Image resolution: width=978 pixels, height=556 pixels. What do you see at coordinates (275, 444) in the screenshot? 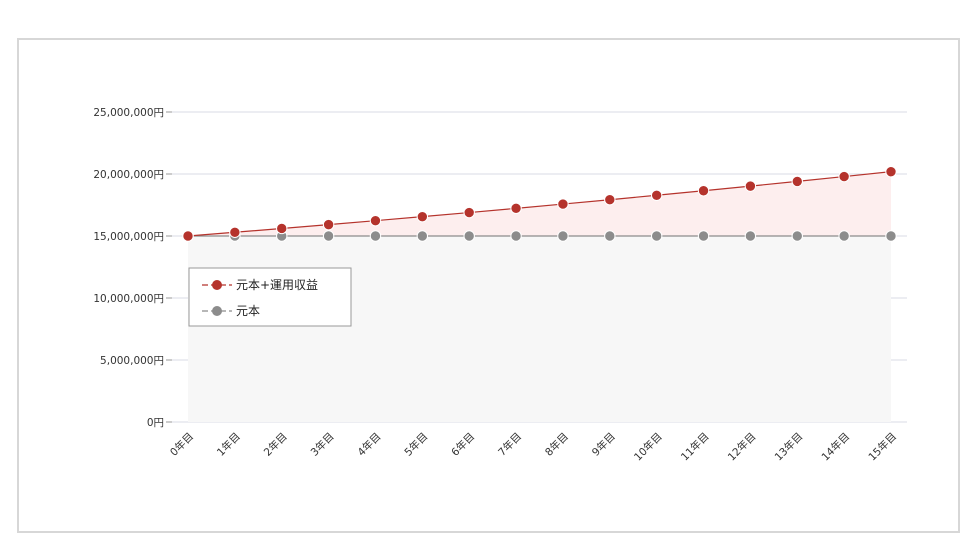
I see `x-tick-label-2: 2年目` at bounding box center [275, 444].